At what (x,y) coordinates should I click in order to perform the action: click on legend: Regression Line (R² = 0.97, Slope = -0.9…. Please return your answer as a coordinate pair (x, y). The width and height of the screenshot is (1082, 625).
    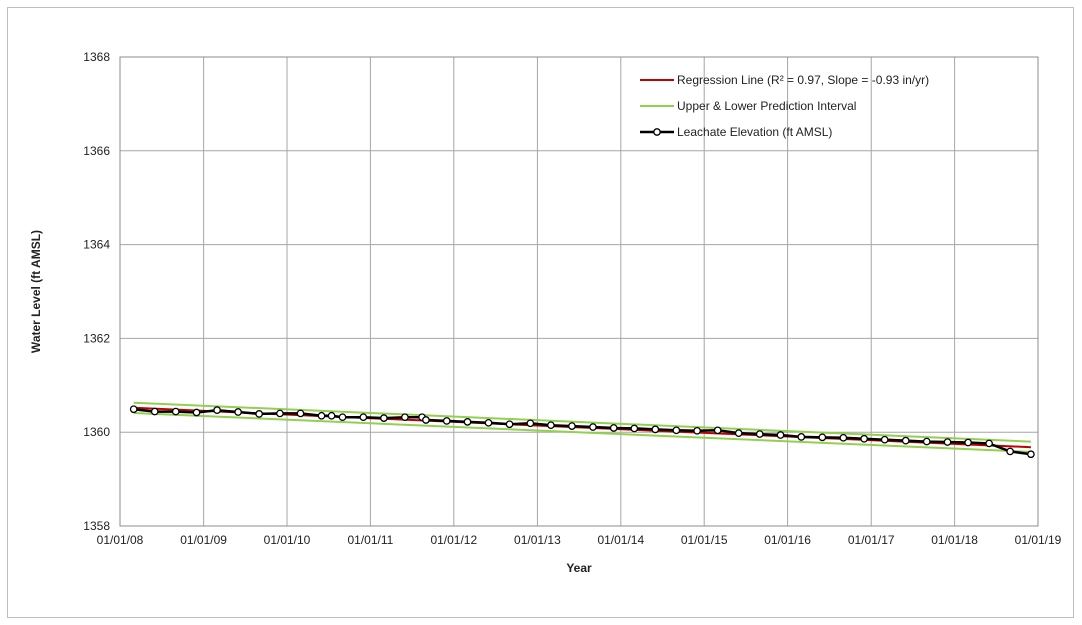
    Looking at the image, I should click on (784, 106).